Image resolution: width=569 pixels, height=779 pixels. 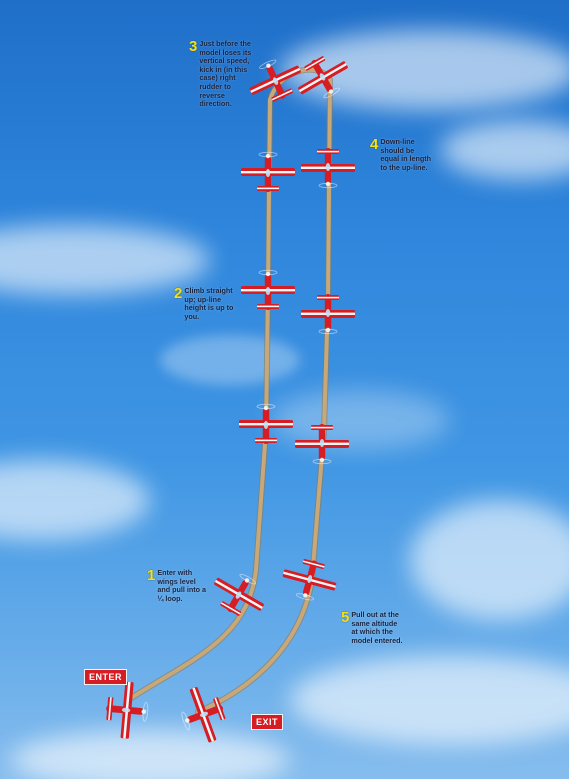 What do you see at coordinates (374, 144) in the screenshot?
I see `step-number: 4` at bounding box center [374, 144].